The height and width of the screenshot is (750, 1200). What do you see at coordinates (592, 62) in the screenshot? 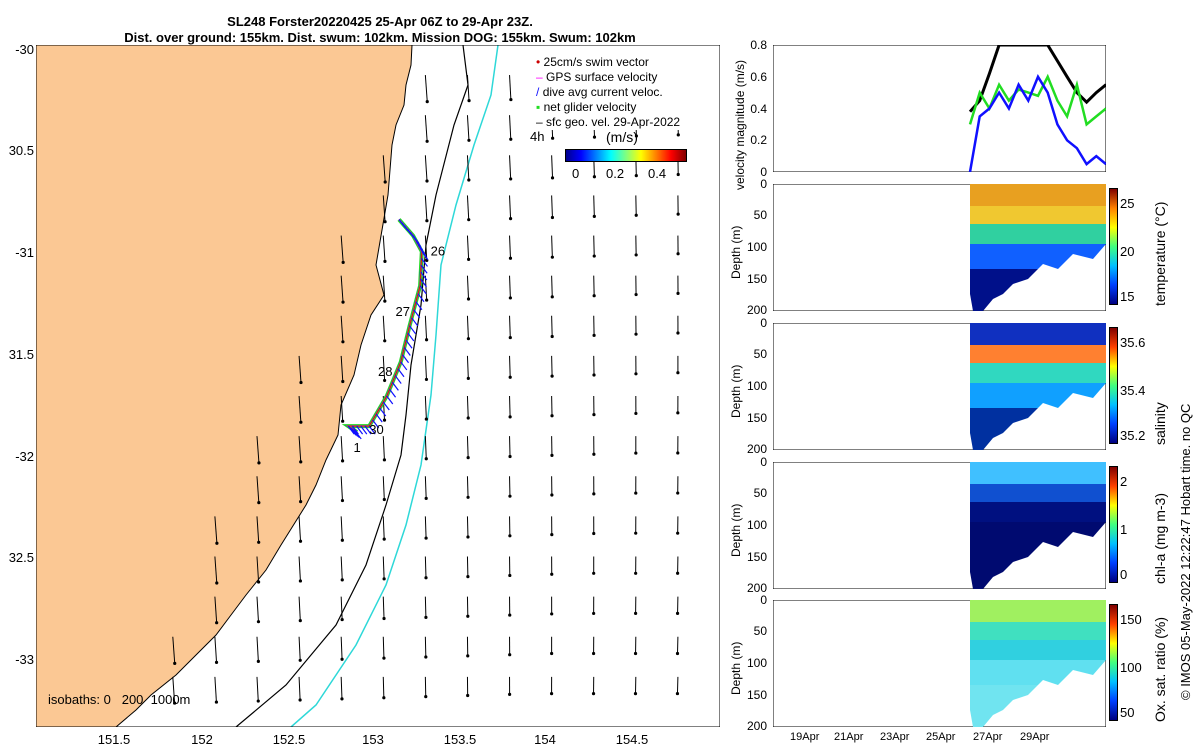
I see `legend-item-swim: • 25cm/s swim vector` at bounding box center [592, 62].